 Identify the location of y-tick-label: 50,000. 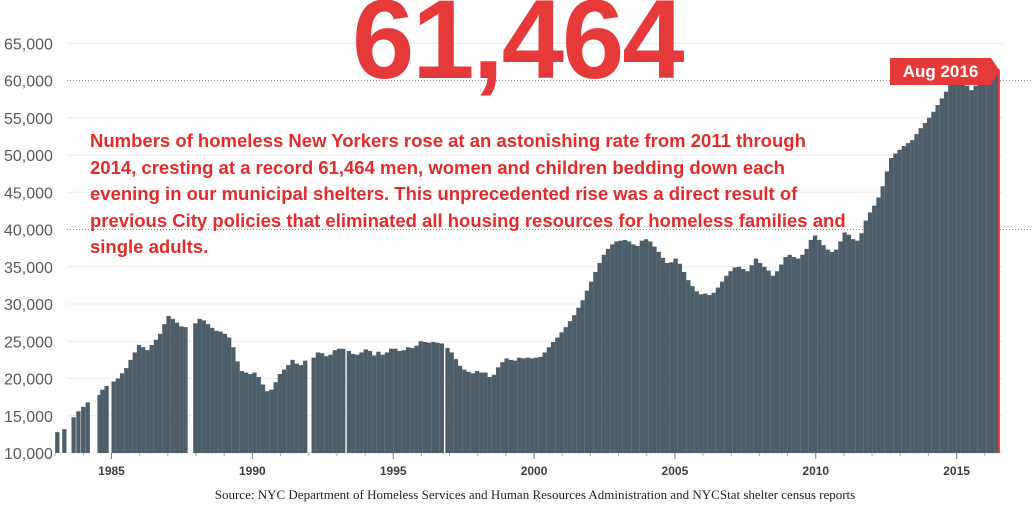
(28, 156).